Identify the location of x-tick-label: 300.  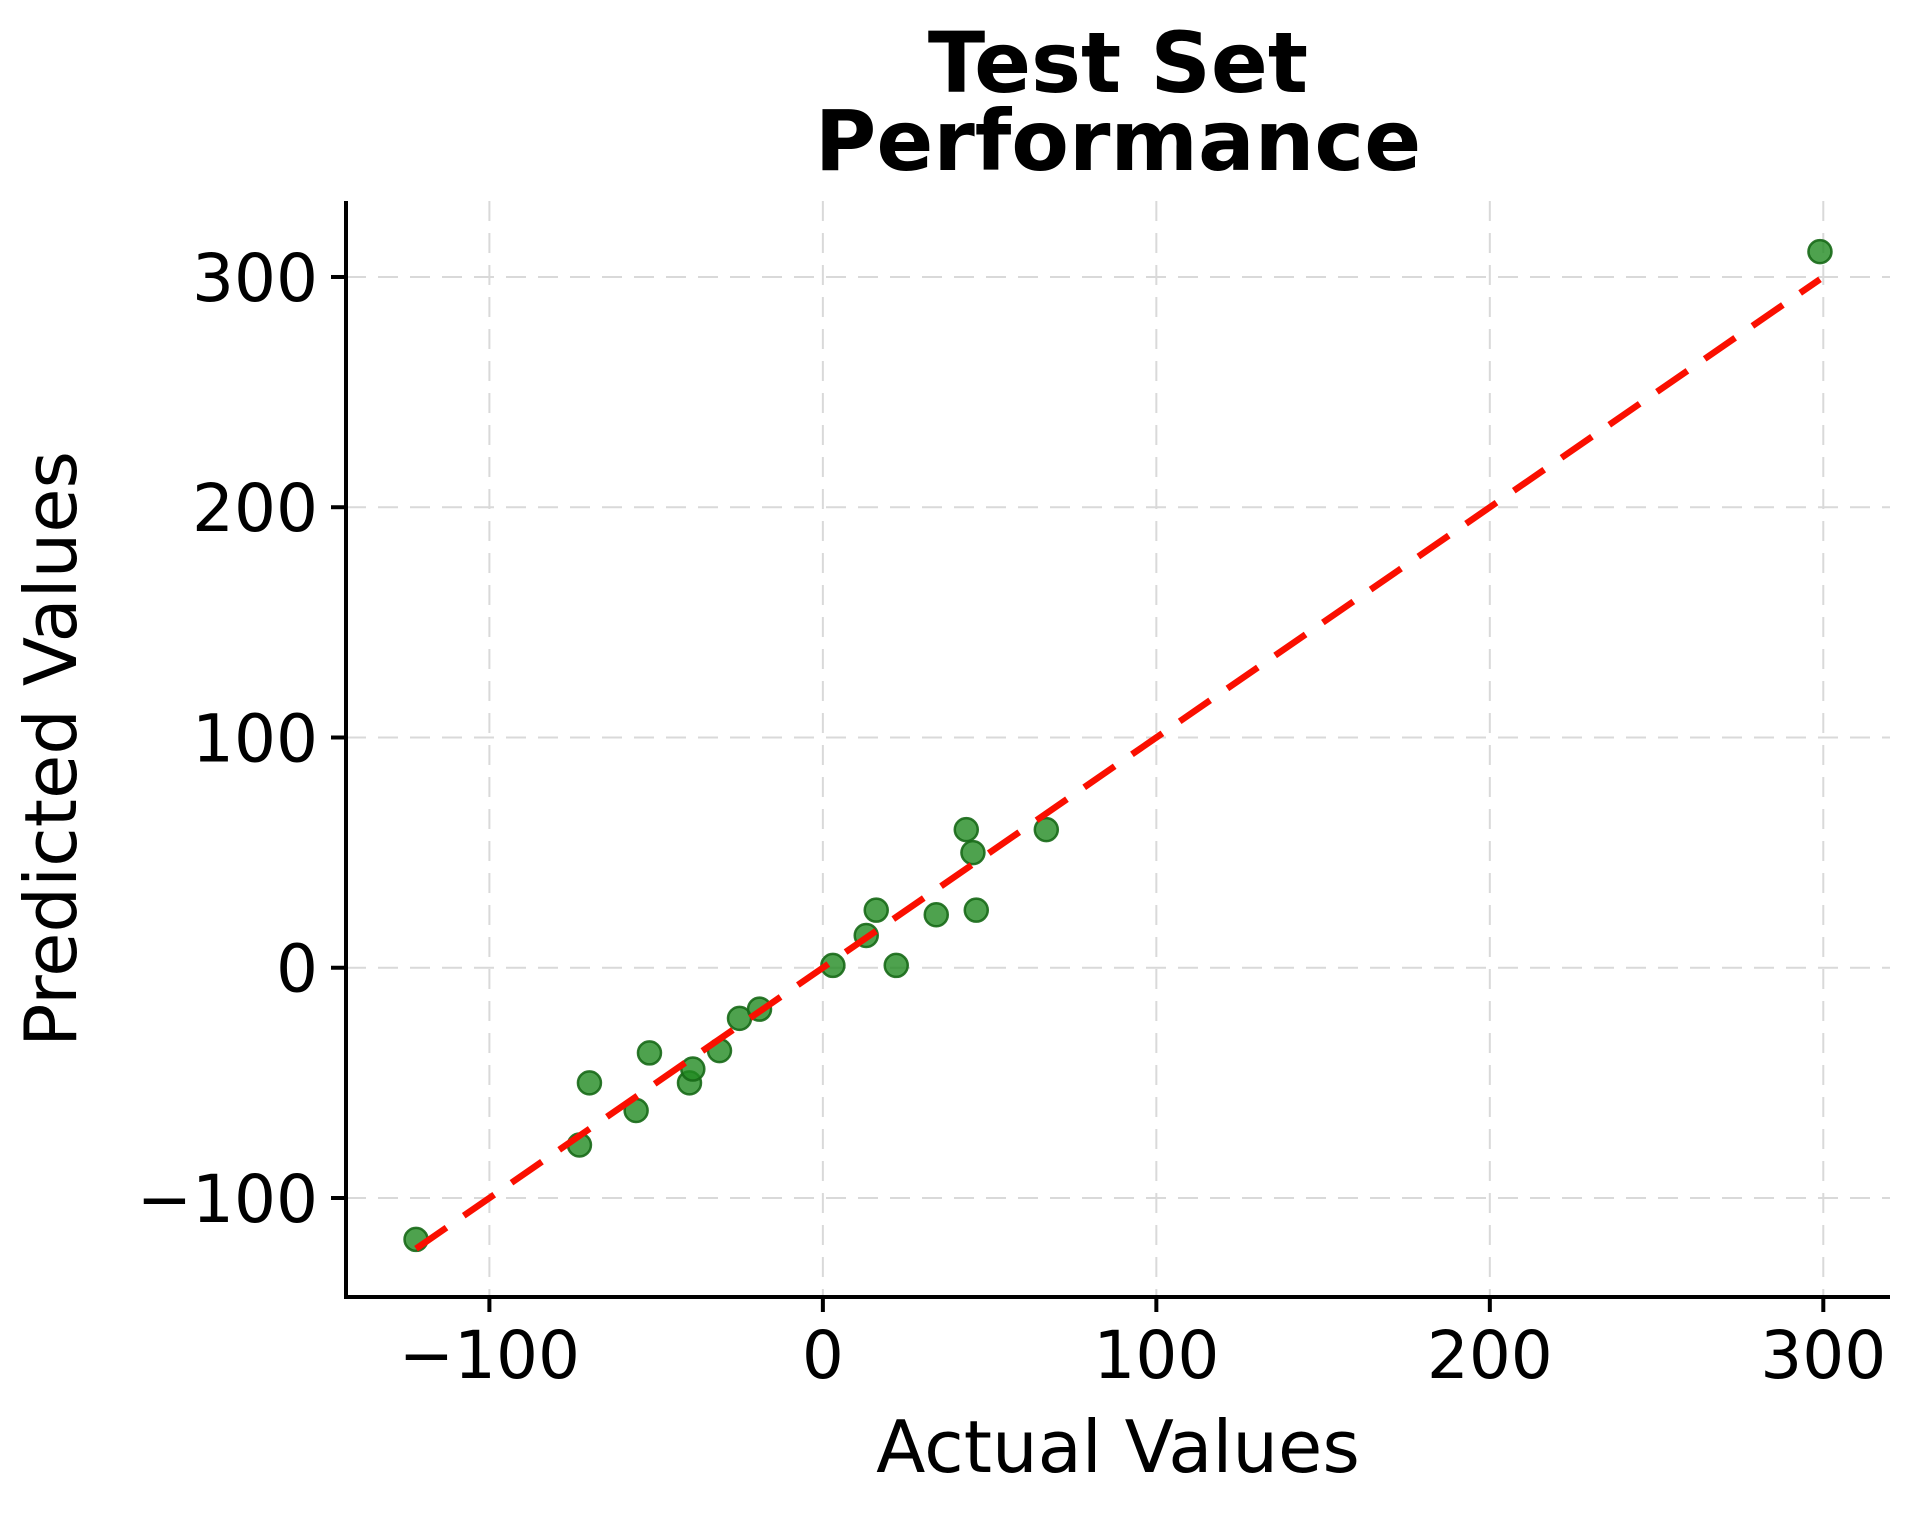
(1823, 1355).